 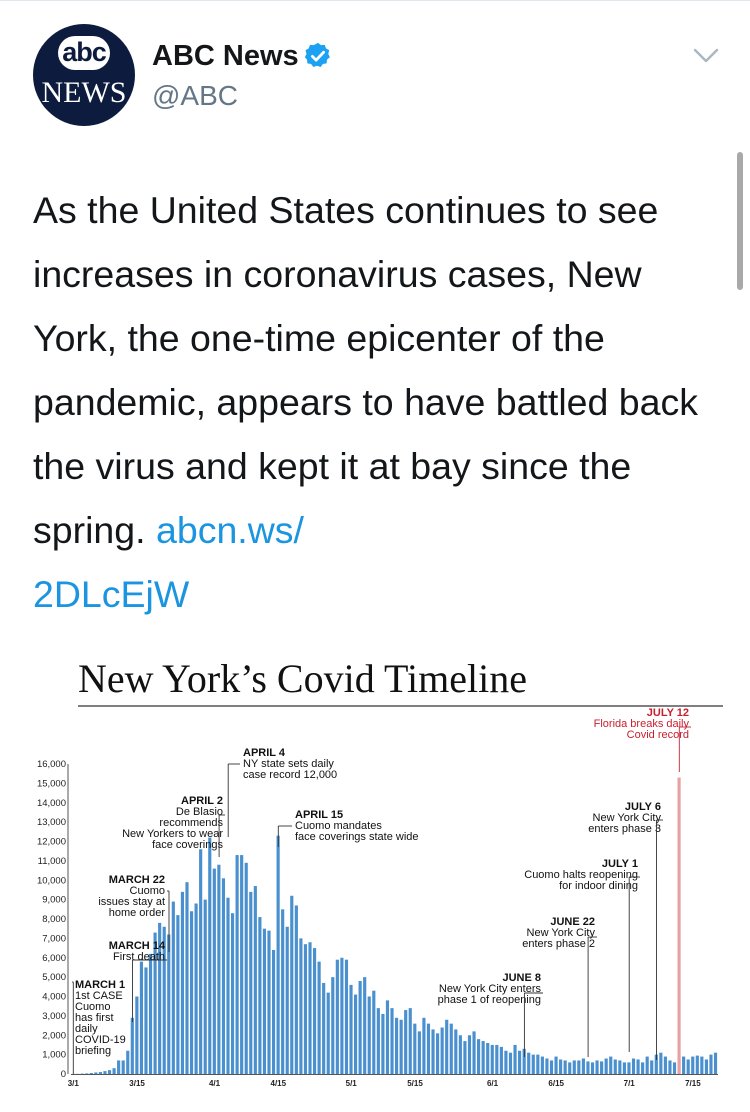 What do you see at coordinates (137, 946) in the screenshot?
I see `annotation-date: MARCH 14` at bounding box center [137, 946].